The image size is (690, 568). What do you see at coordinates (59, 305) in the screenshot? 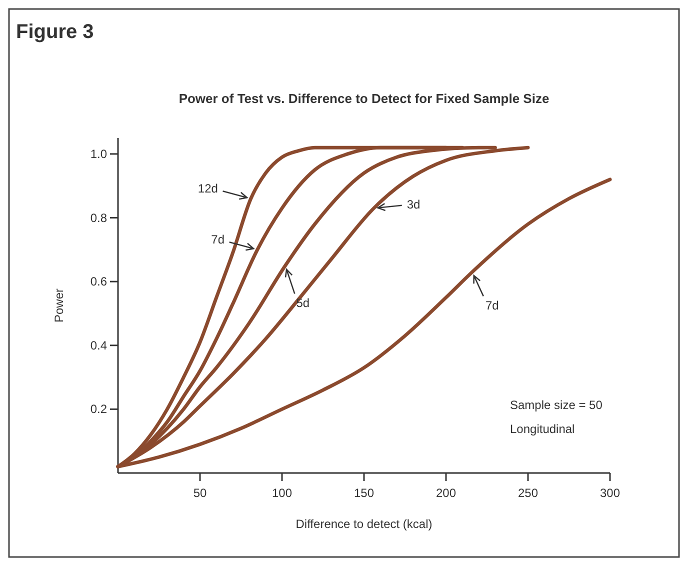
I see `y-axis-title: Power` at bounding box center [59, 305].